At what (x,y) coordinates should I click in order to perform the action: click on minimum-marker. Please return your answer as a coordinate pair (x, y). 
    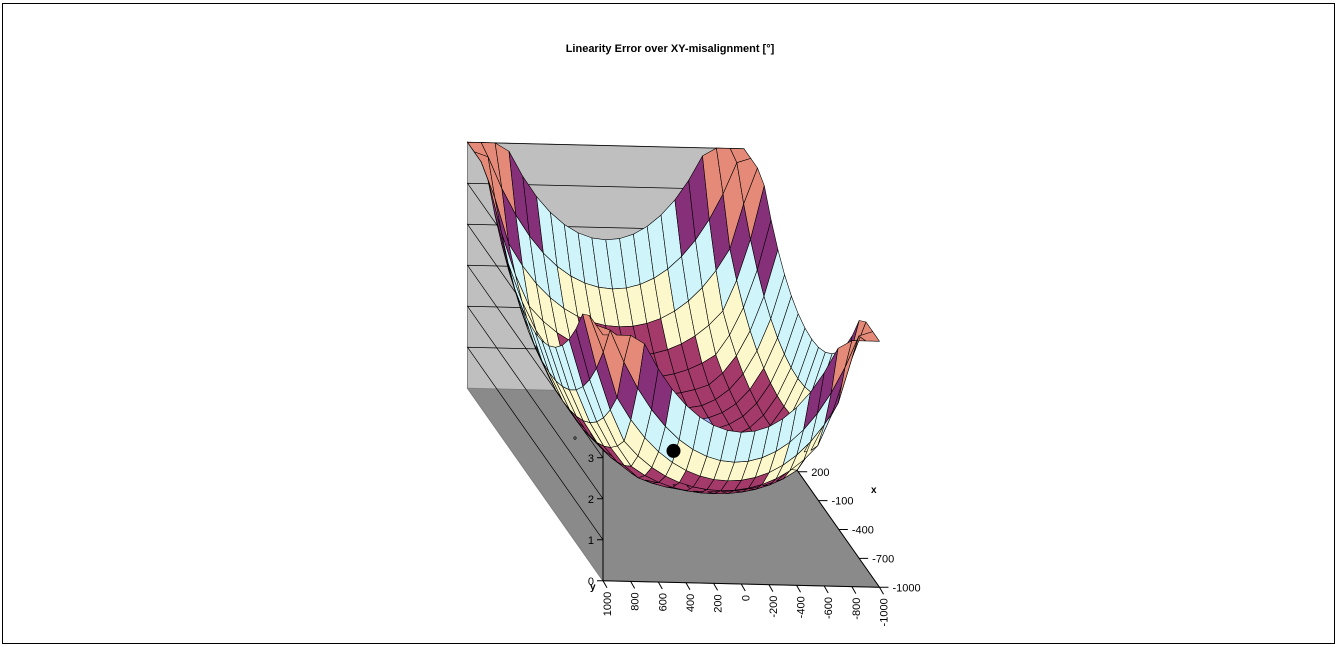
    Looking at the image, I should click on (673, 450).